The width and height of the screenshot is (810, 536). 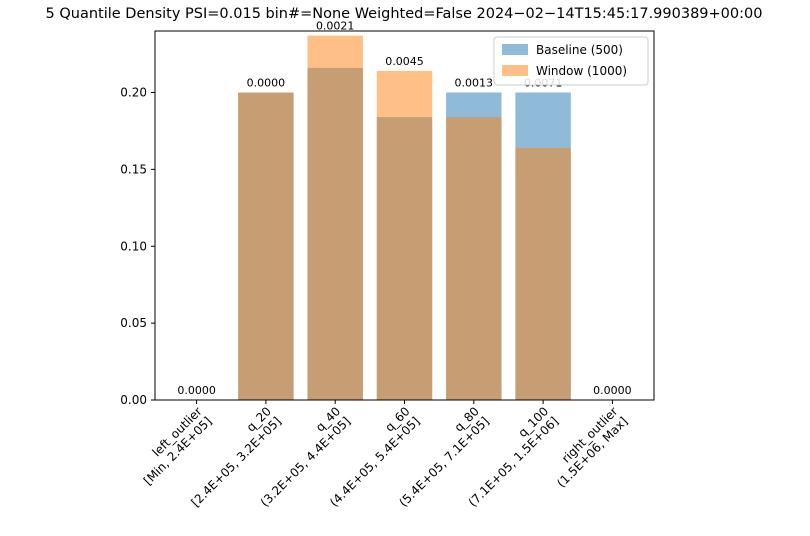 I want to click on x-category-label-left_outlier: left_outlier[Min, 2.4E+05], so click(x=173, y=446).